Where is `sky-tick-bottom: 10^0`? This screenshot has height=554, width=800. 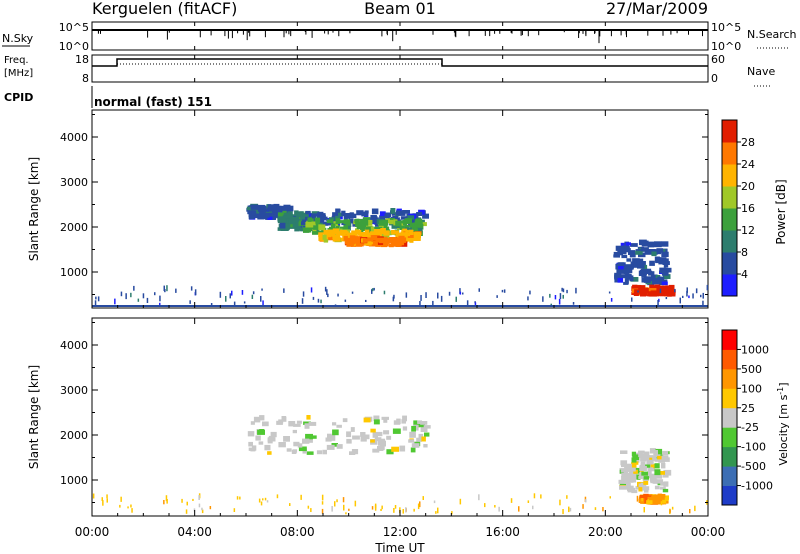
sky-tick-bottom: 10^0 is located at coordinates (74, 46).